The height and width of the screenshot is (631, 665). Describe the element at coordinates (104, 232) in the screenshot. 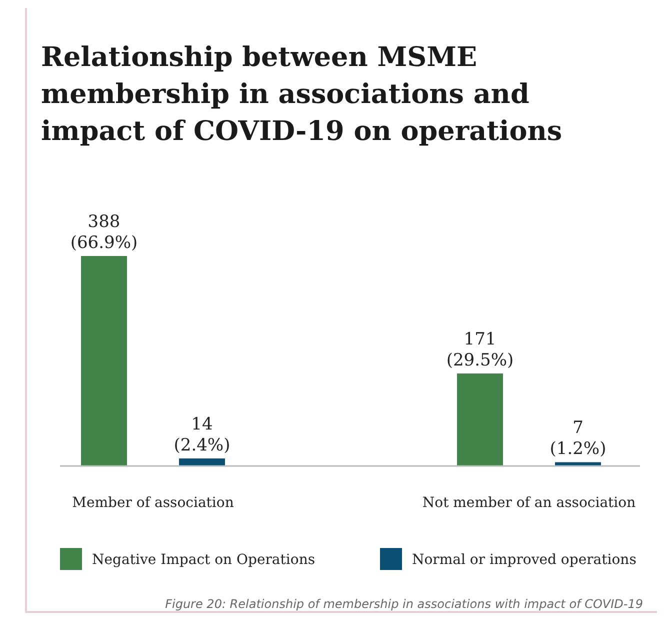

I see `data-label: 388 (66.9%)` at that location.